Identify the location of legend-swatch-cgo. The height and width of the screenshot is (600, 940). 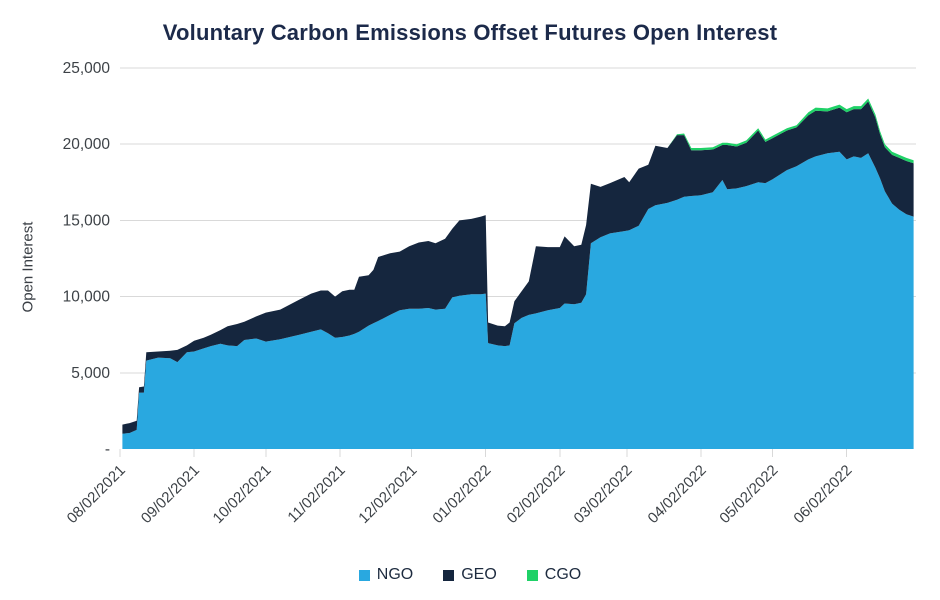
(532, 575).